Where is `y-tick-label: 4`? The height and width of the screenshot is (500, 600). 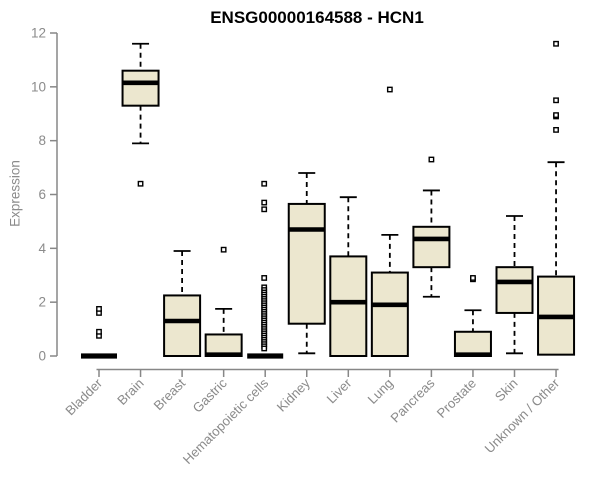
y-tick-label: 4 is located at coordinates (42, 248).